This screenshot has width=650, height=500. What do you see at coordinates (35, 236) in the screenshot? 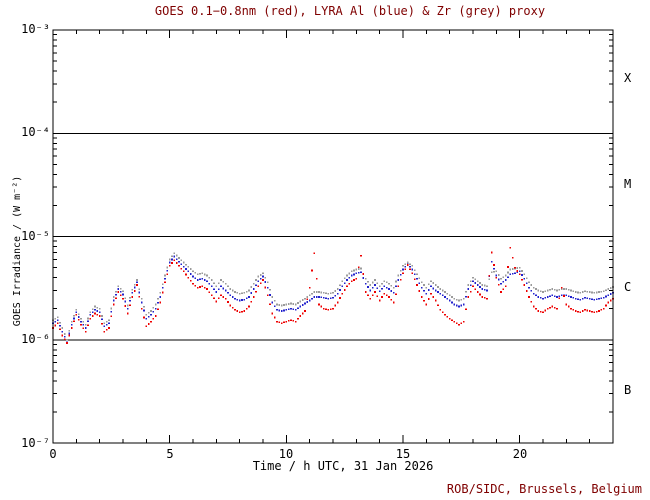
I see `y-tick-label-1e-5: 10⁻⁵` at bounding box center [35, 236].